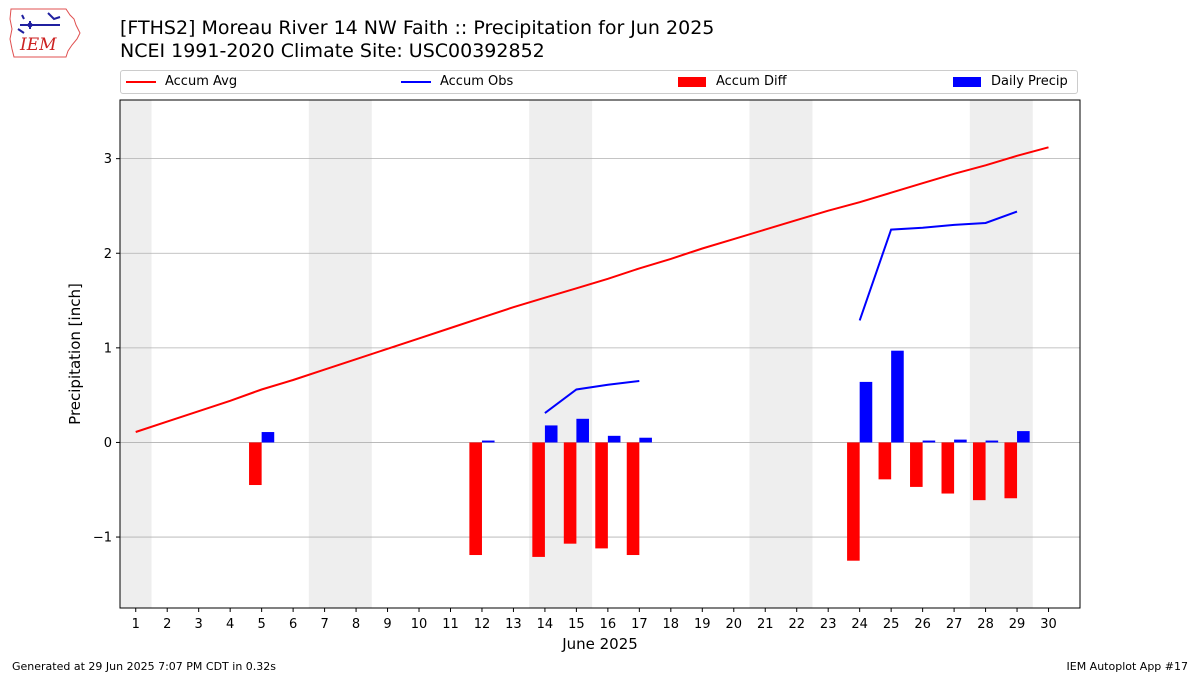 This screenshot has height=675, width=1200. What do you see at coordinates (751, 81) in the screenshot?
I see `legend-label-accum-diff: Accum Diff` at bounding box center [751, 81].